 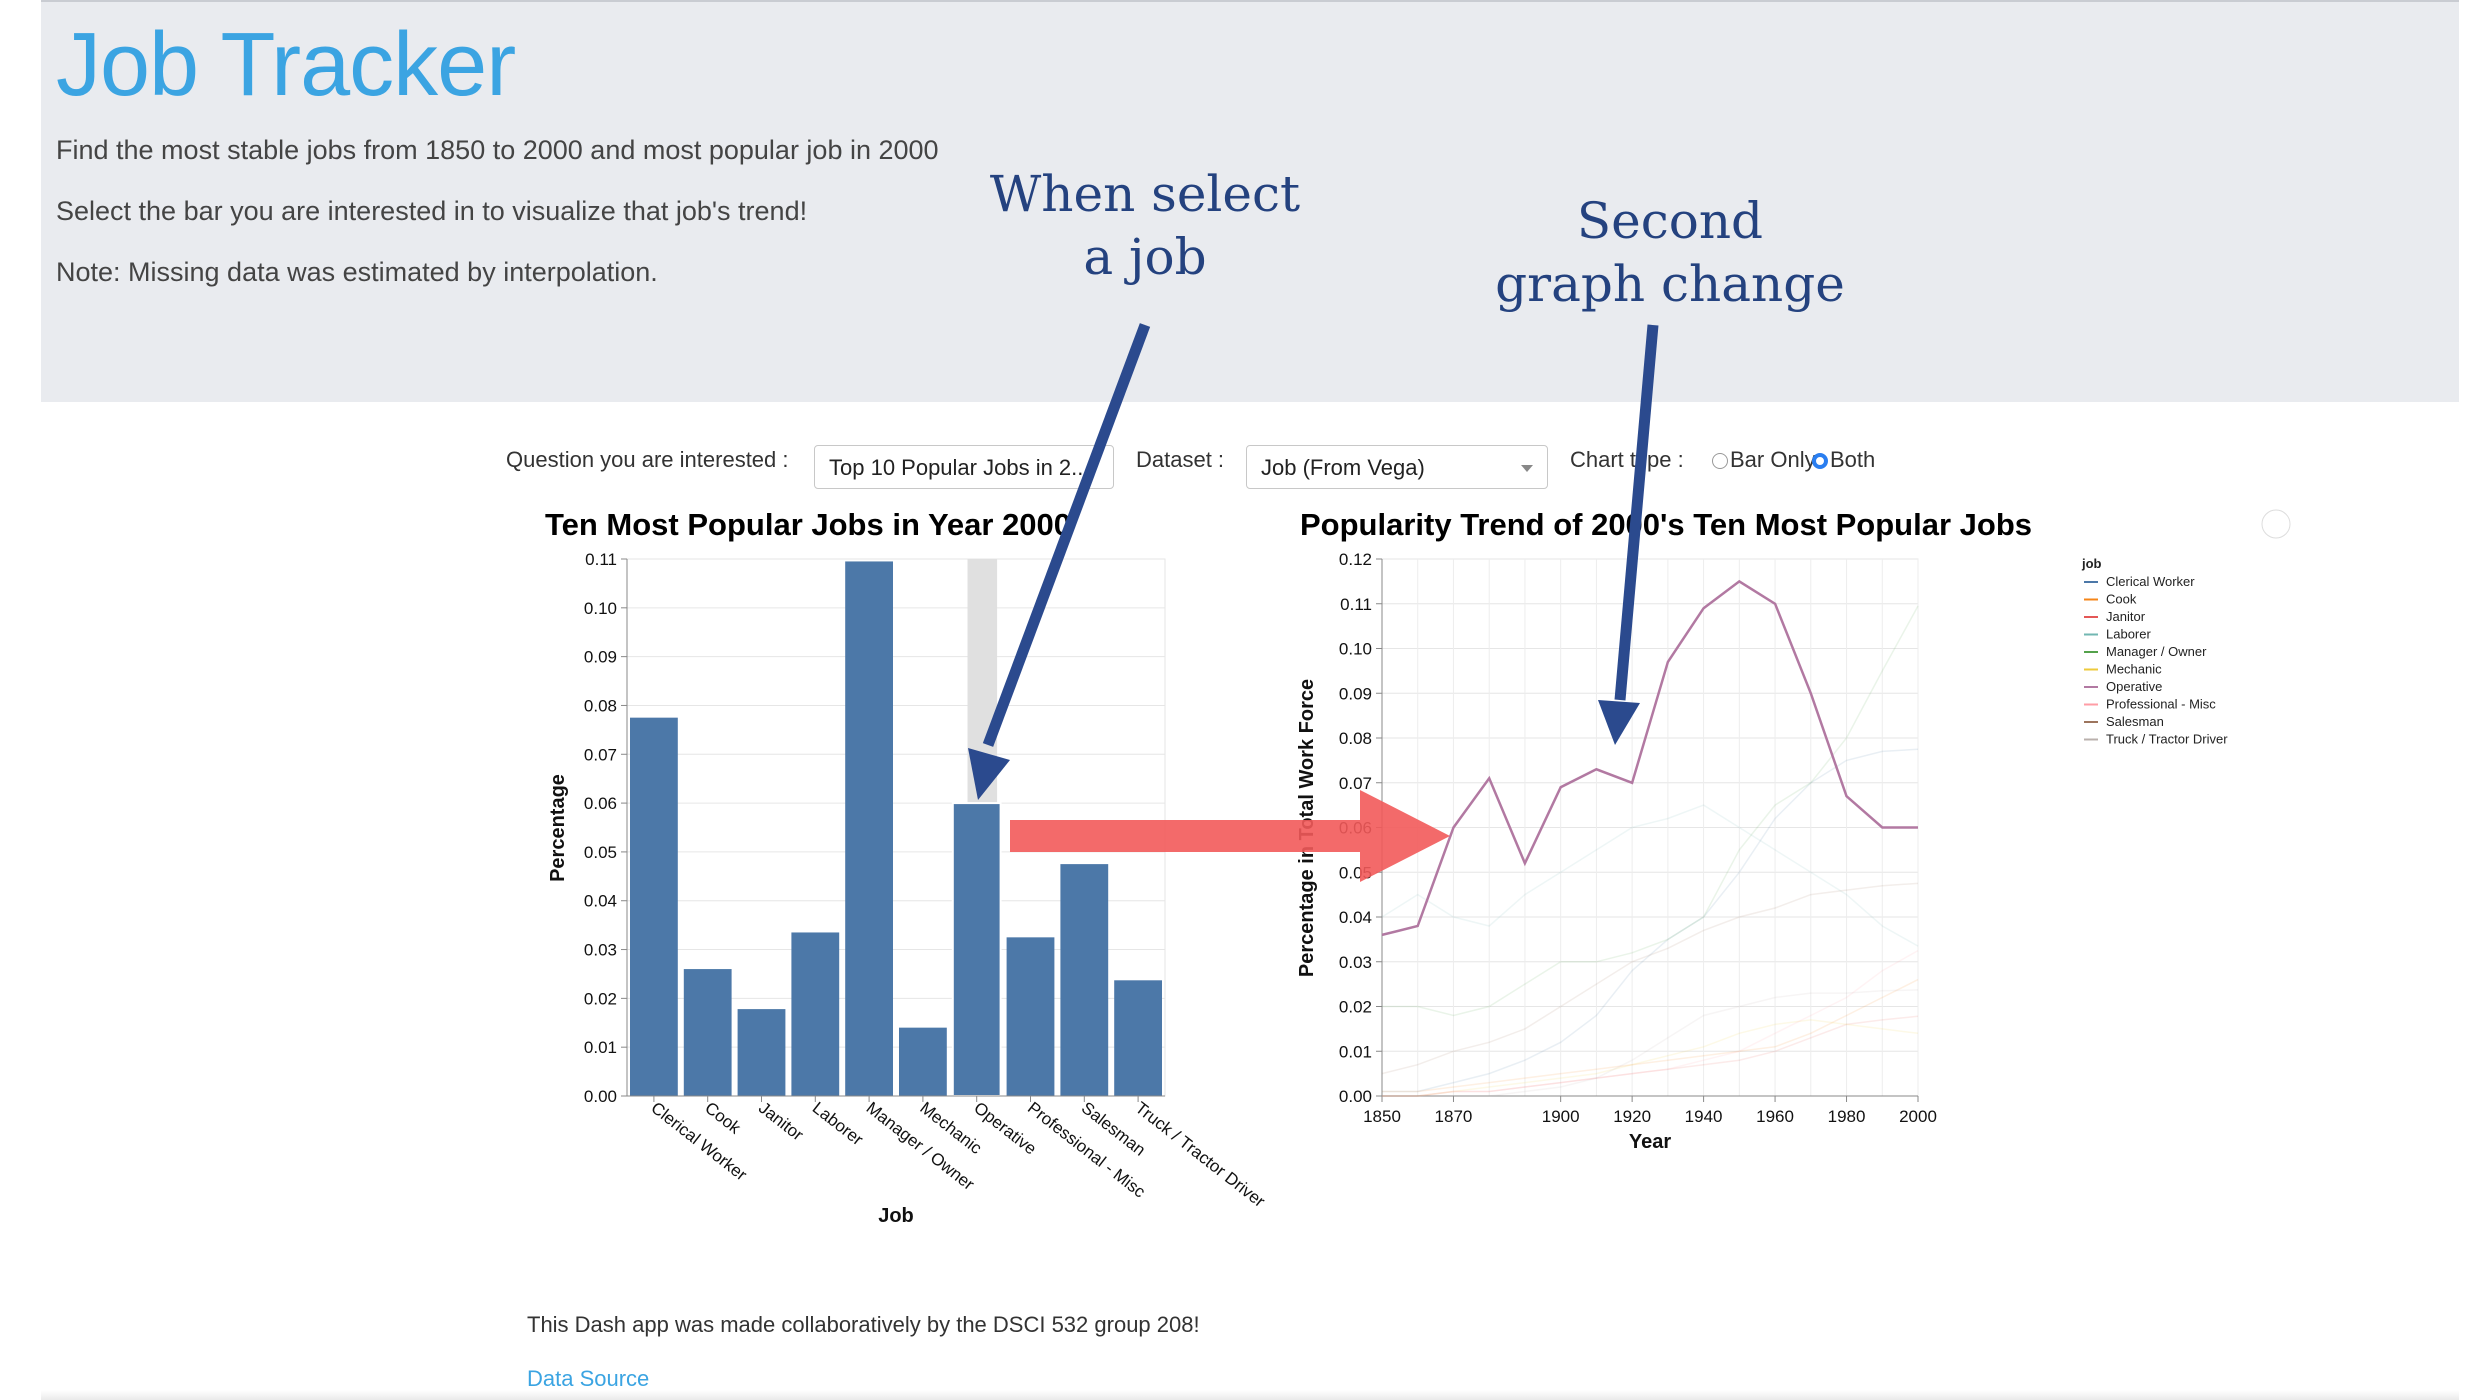 What do you see at coordinates (1355, 693) in the screenshot?
I see `line-ytick-label: 0.09` at bounding box center [1355, 693].